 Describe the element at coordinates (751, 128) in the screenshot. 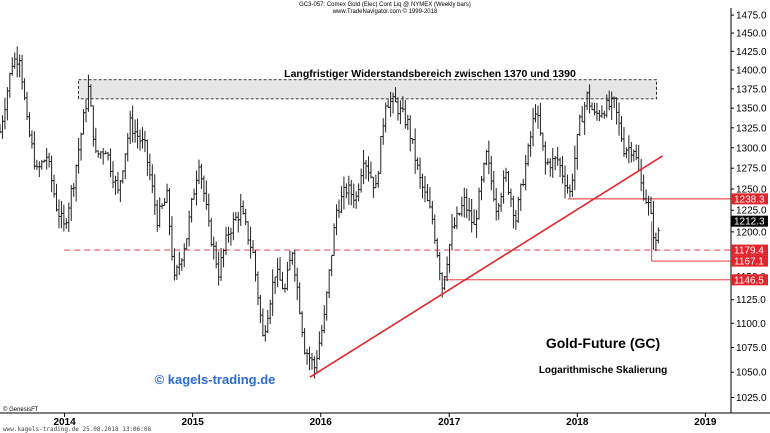

I see `y-tick-label: 1325.0` at that location.